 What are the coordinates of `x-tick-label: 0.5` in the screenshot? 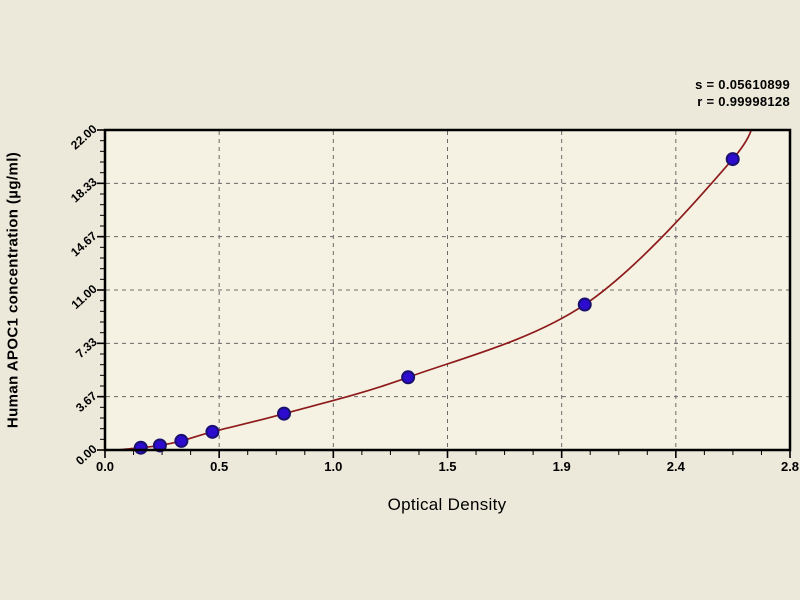 It's located at (219, 466).